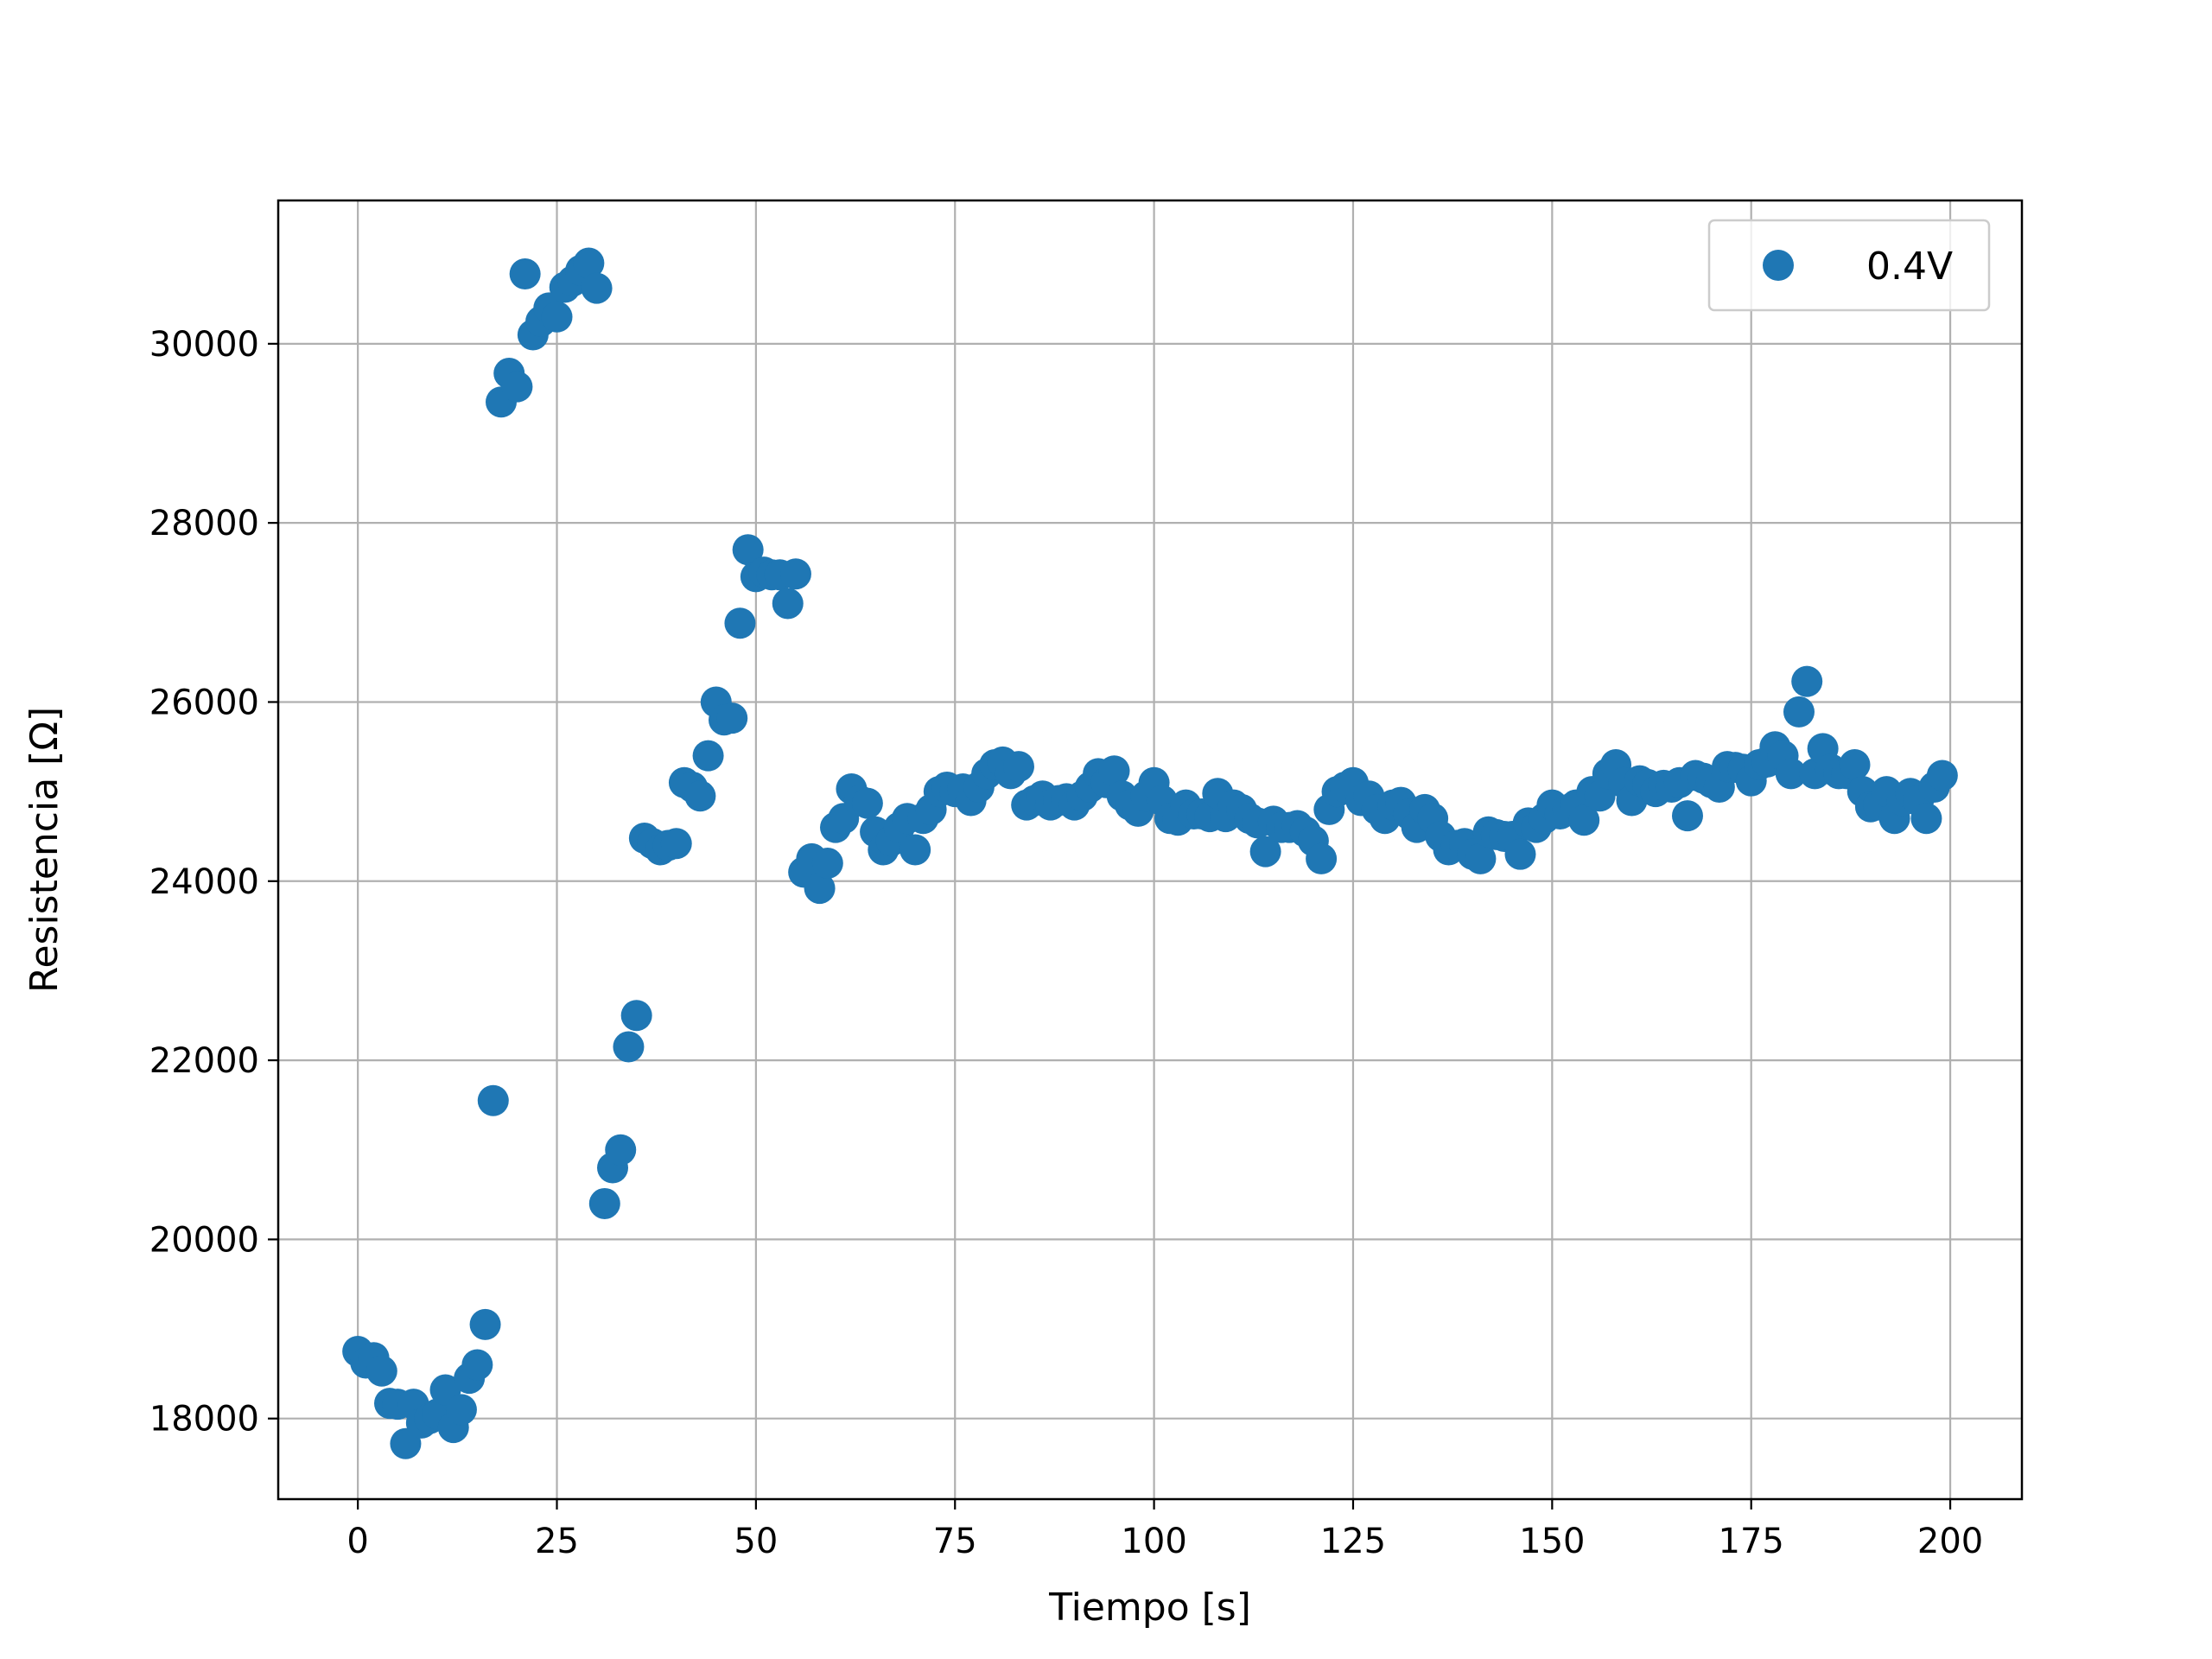 The height and width of the screenshot is (1659, 2212). Describe the element at coordinates (204, 1240) in the screenshot. I see `y-tick-label: 20000` at that location.